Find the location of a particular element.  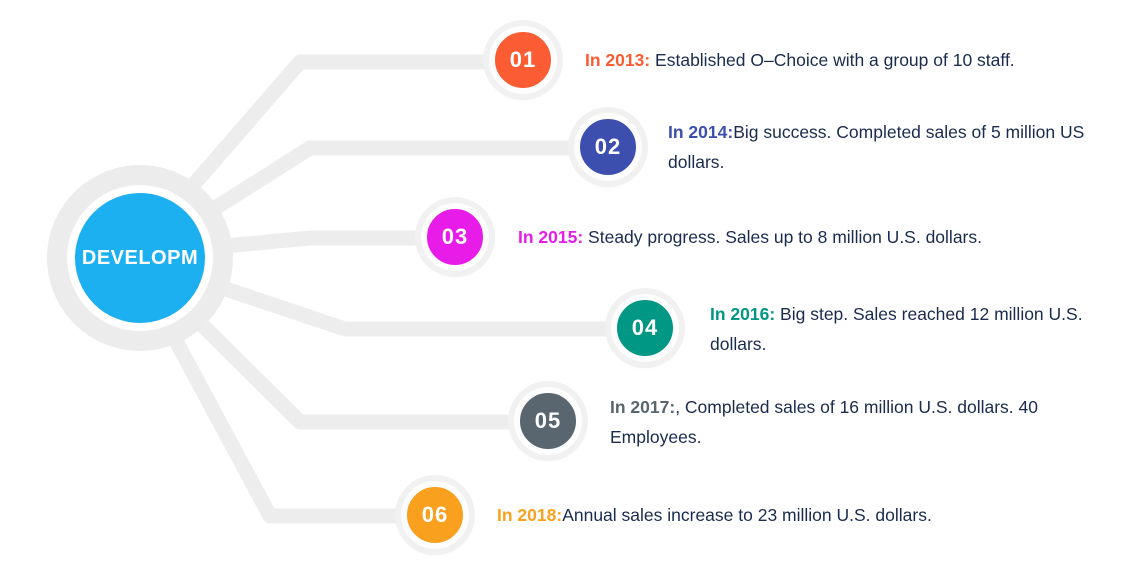

connector-2018 is located at coordinates (289, 401).